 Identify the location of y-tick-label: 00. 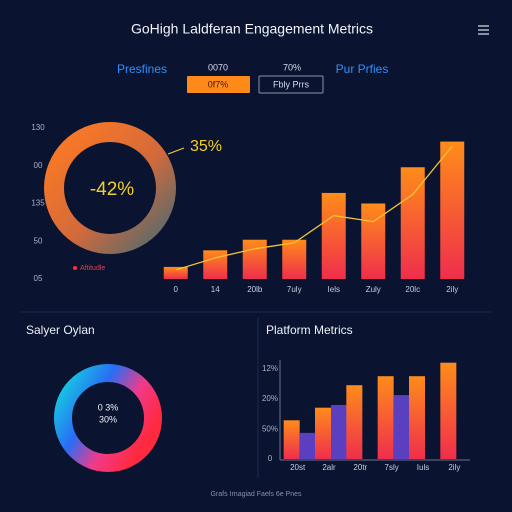
(38, 165).